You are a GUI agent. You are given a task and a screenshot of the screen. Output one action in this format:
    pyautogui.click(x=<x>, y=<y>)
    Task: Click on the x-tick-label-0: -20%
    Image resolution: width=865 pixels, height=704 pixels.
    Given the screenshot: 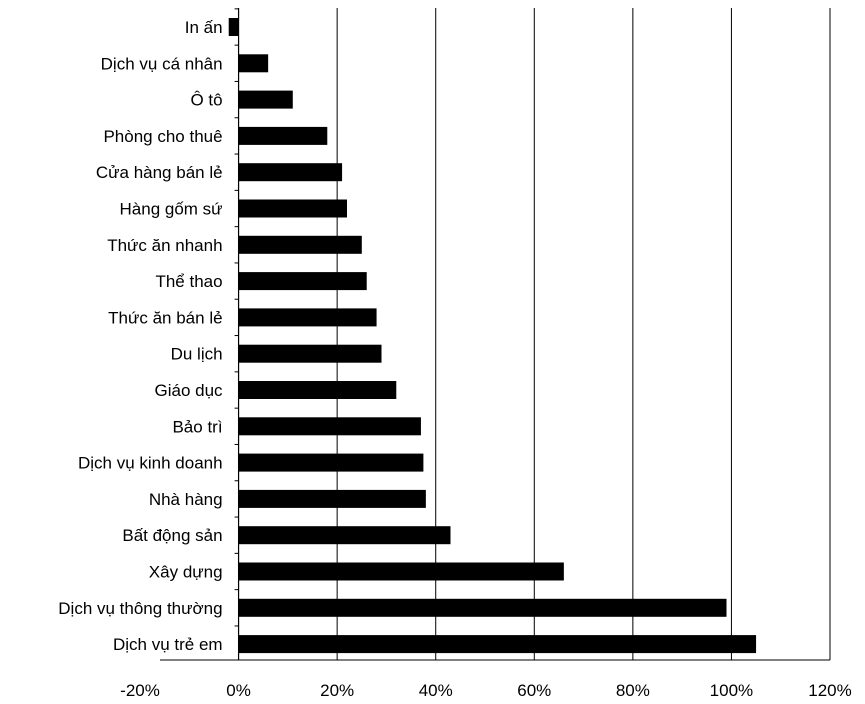 What is the action you would take?
    pyautogui.click(x=140, y=690)
    